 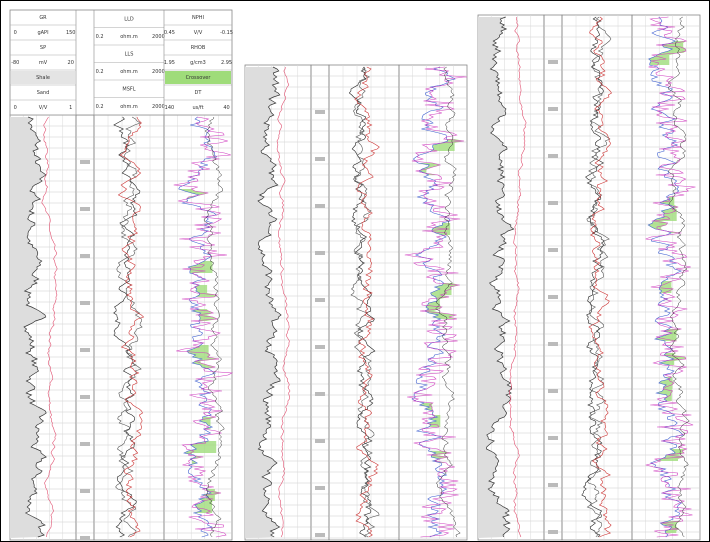 I want to click on header-label: MSFL, so click(x=128, y=89).